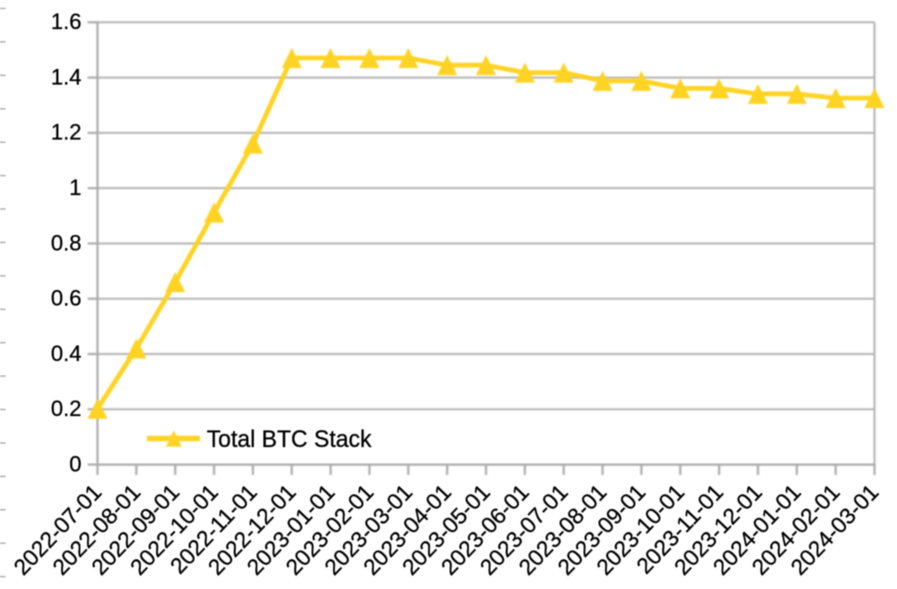  What do you see at coordinates (66, 76) in the screenshot?
I see `svg-text: 1.4` at bounding box center [66, 76].